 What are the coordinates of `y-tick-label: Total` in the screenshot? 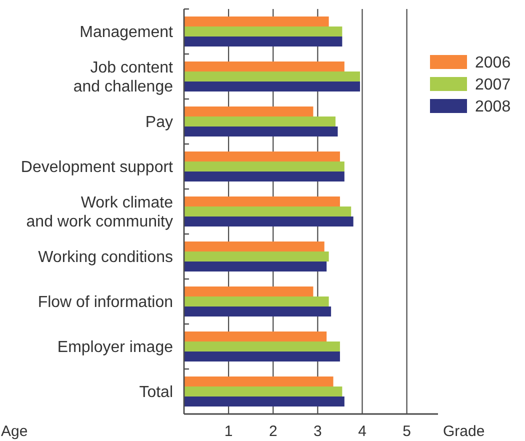 It's located at (156, 392).